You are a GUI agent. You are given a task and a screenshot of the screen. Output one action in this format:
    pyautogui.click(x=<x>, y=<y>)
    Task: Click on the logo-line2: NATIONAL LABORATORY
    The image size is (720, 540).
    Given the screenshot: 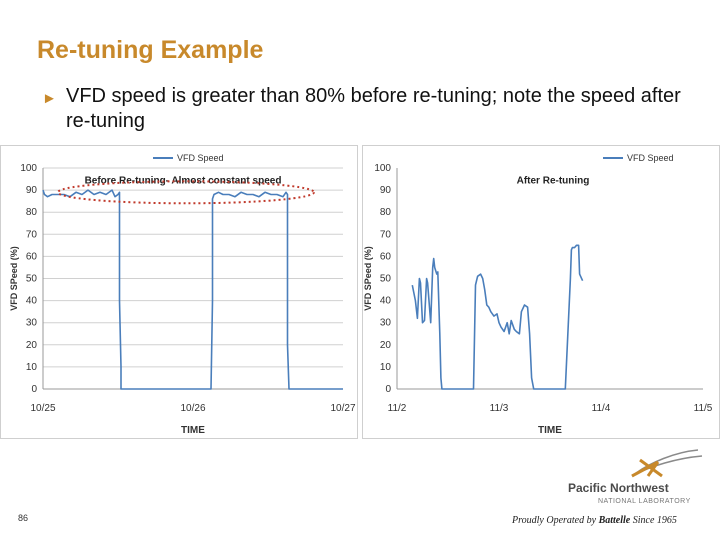 What is the action you would take?
    pyautogui.click(x=644, y=501)
    